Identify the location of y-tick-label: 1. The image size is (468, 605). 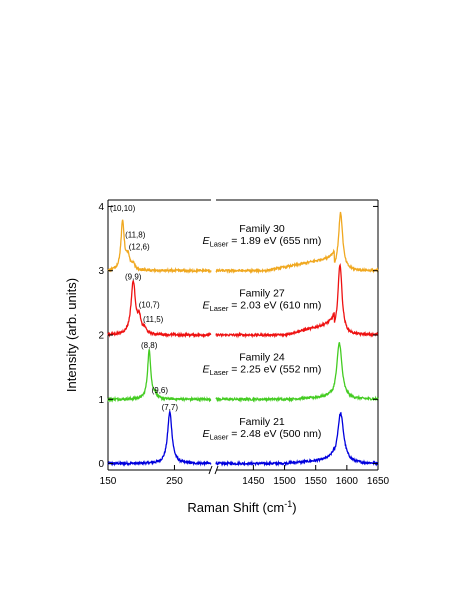
(101, 400).